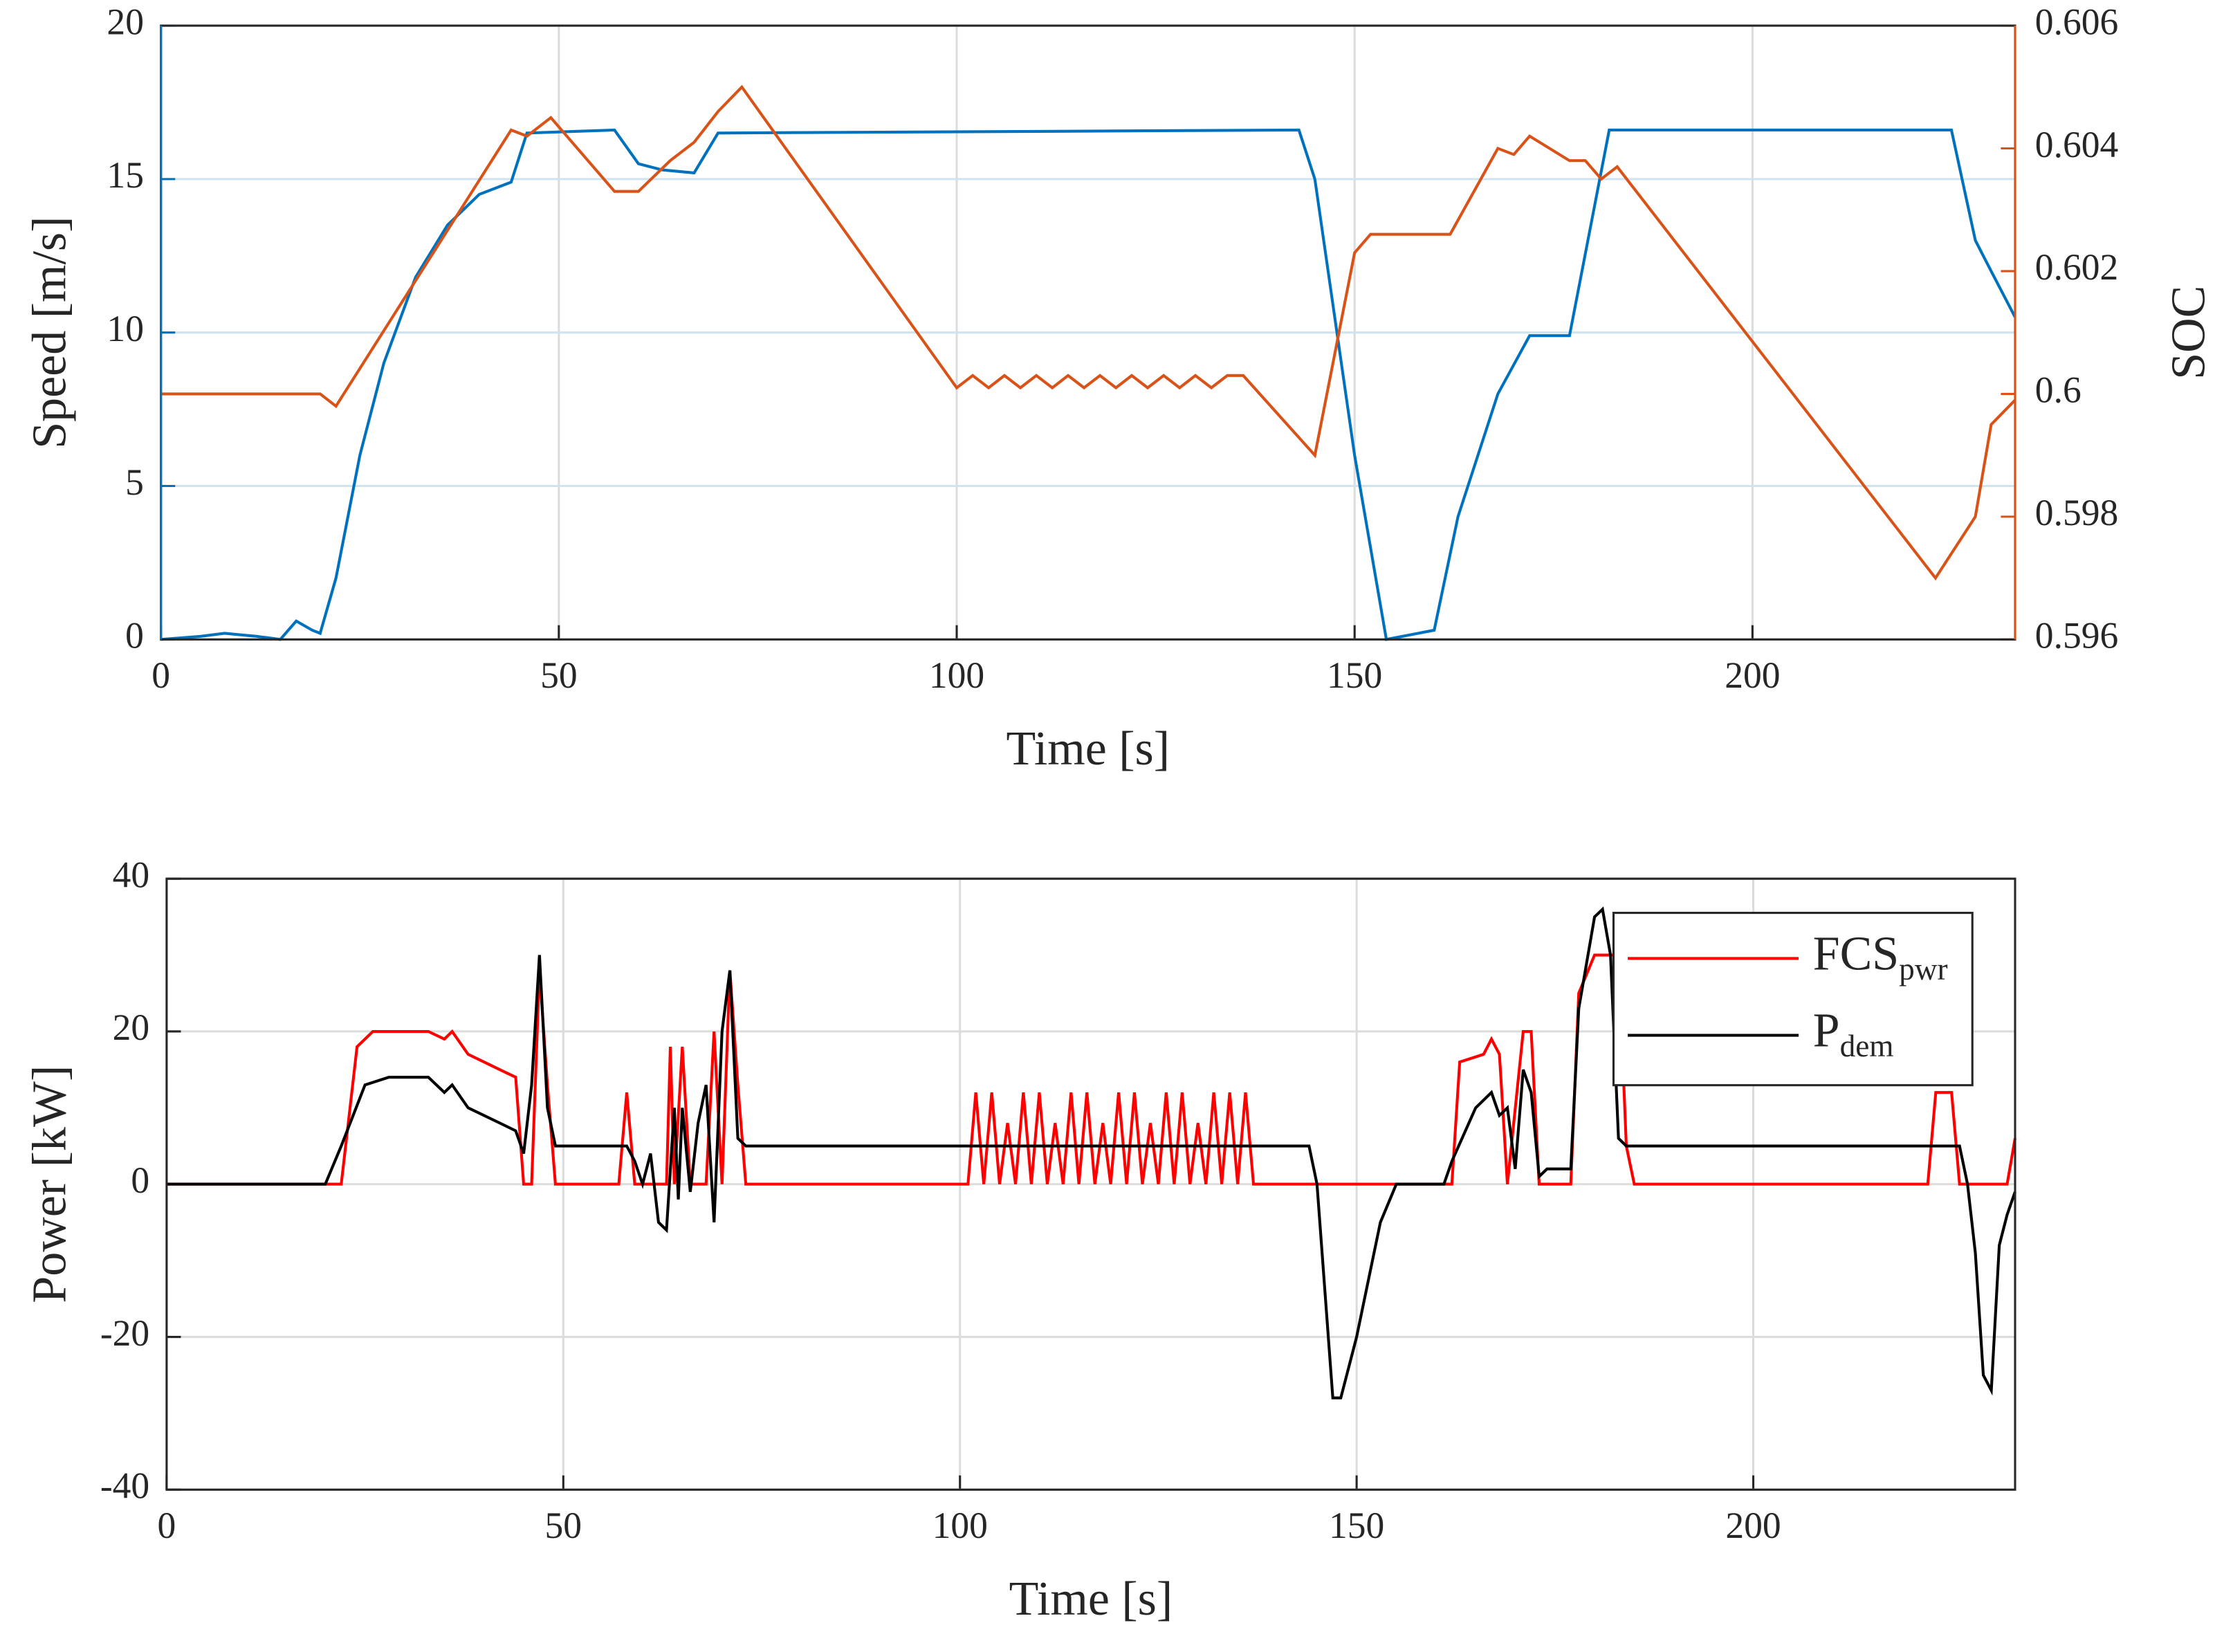 The width and height of the screenshot is (2233, 1652). I want to click on legend-label: Pdem, so click(1853, 1034).